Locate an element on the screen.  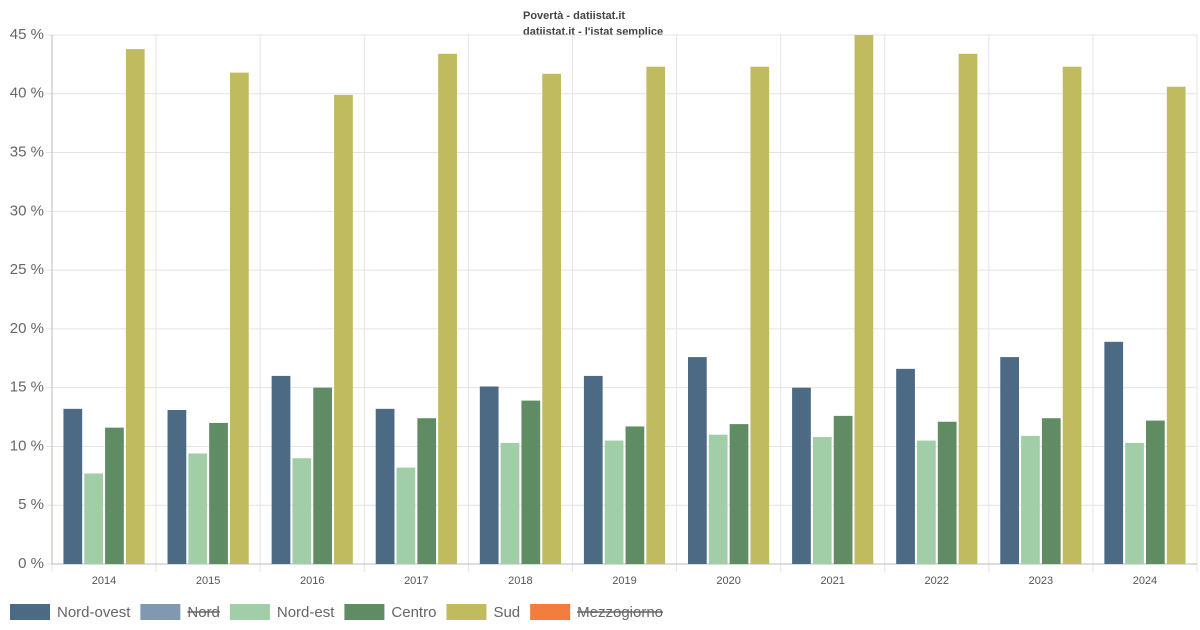
y-tick-label: 10 % is located at coordinates (27, 445).